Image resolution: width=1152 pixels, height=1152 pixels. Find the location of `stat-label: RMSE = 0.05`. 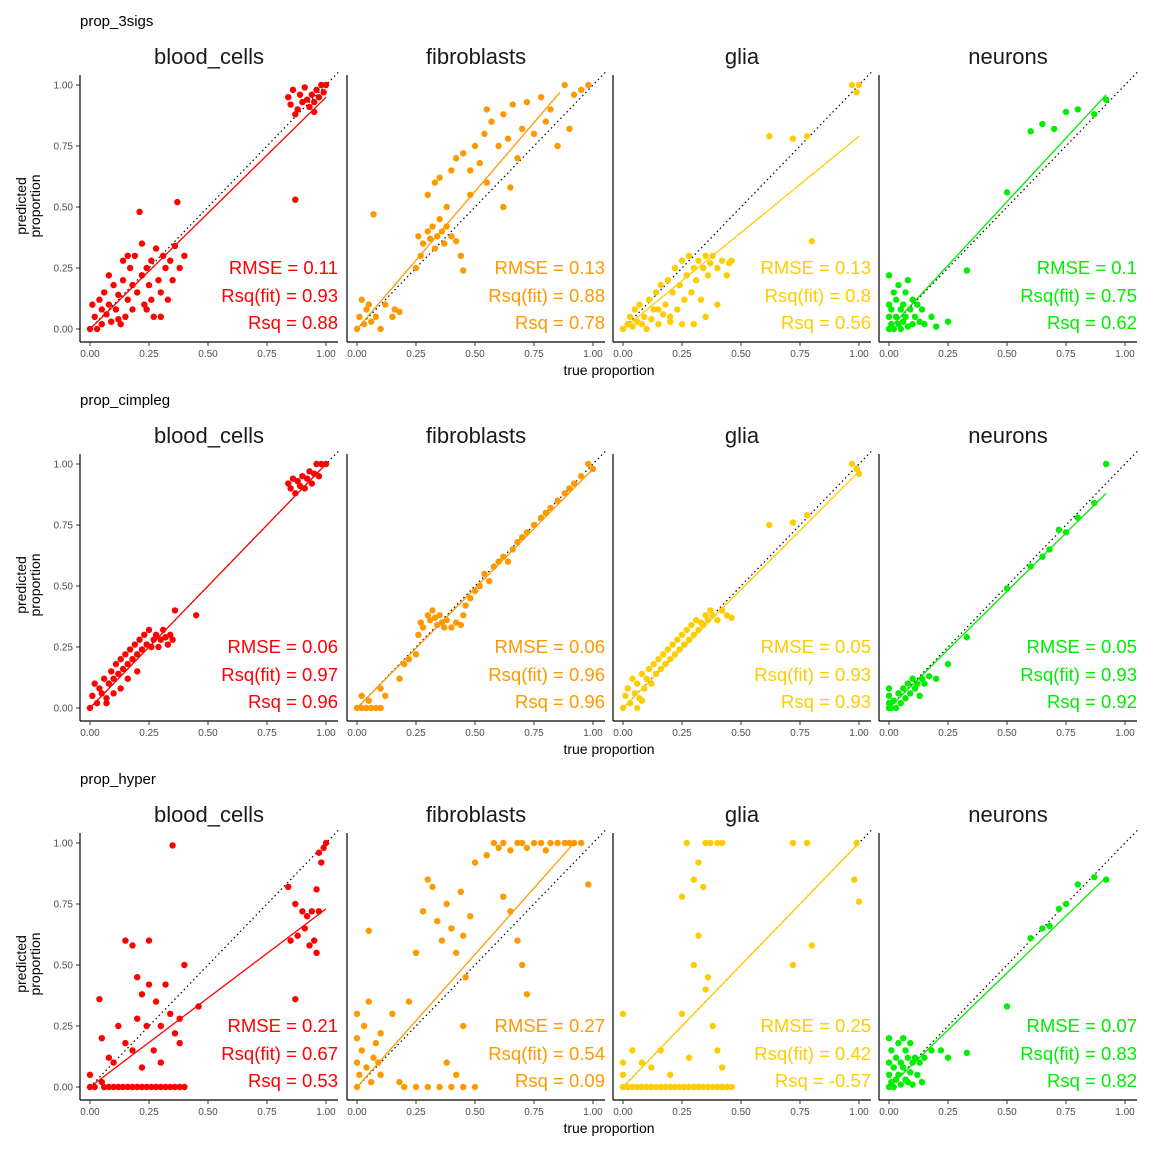

stat-label: RMSE = 0.05 is located at coordinates (1081, 646).